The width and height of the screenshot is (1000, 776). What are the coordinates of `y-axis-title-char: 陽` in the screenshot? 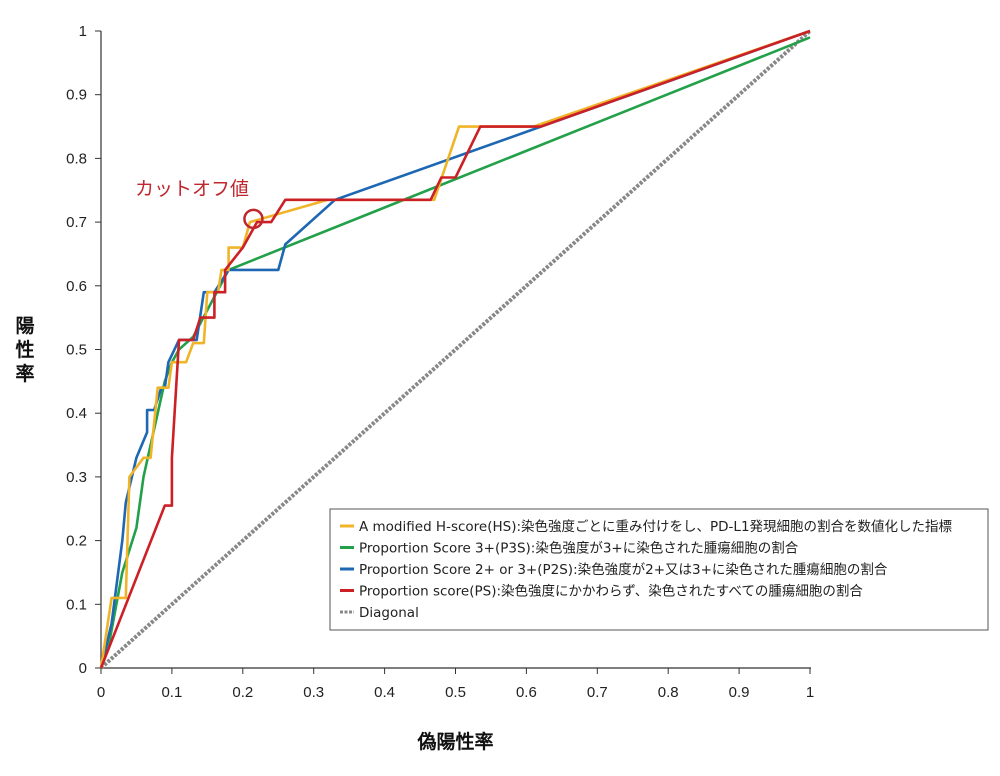 It's located at (24, 326).